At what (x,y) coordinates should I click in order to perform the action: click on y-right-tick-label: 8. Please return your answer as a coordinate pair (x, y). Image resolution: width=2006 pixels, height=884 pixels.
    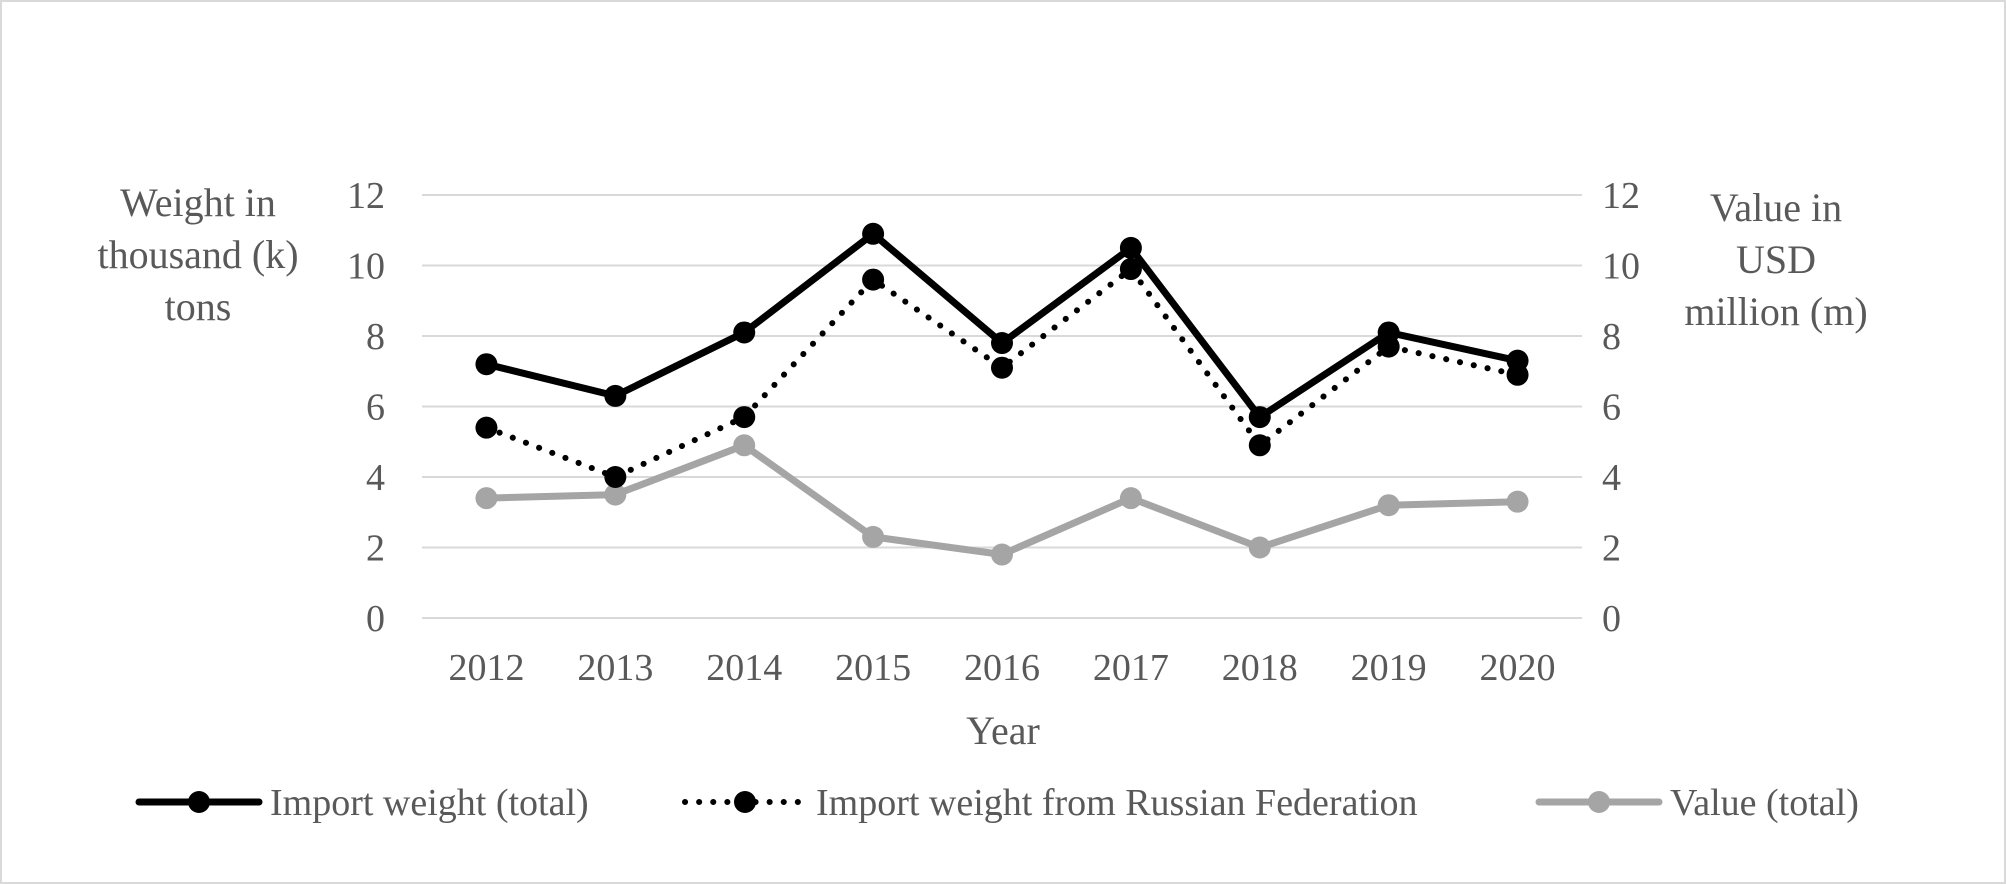
    Looking at the image, I should click on (1611, 337).